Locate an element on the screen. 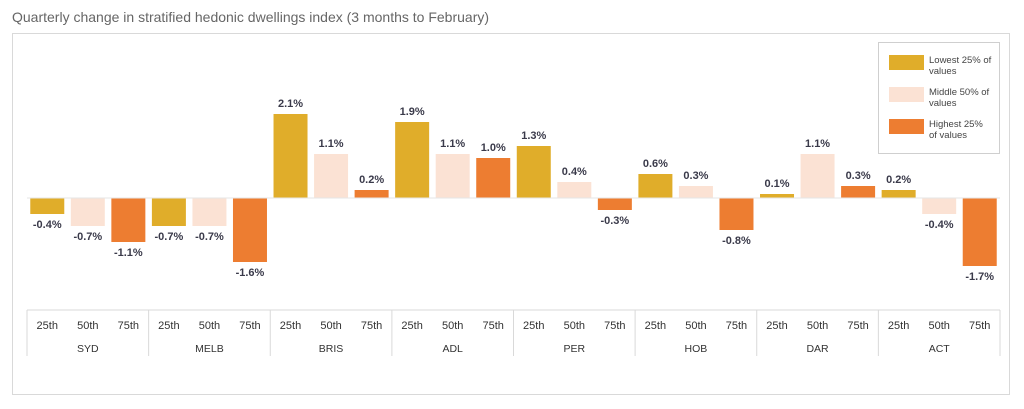 This screenshot has height=409, width=1024. legend-item-middle: Middle 50% of values is located at coordinates (941, 98).